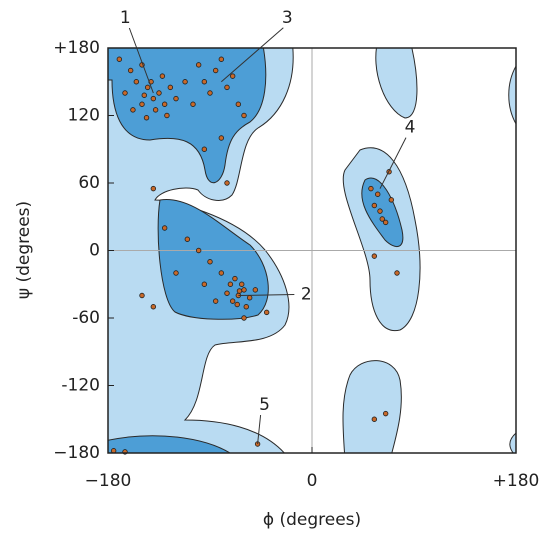 Image resolution: width=554 pixels, height=548 pixels. Describe the element at coordinates (287, 18) in the screenshot. I see `annotation: 3` at that location.